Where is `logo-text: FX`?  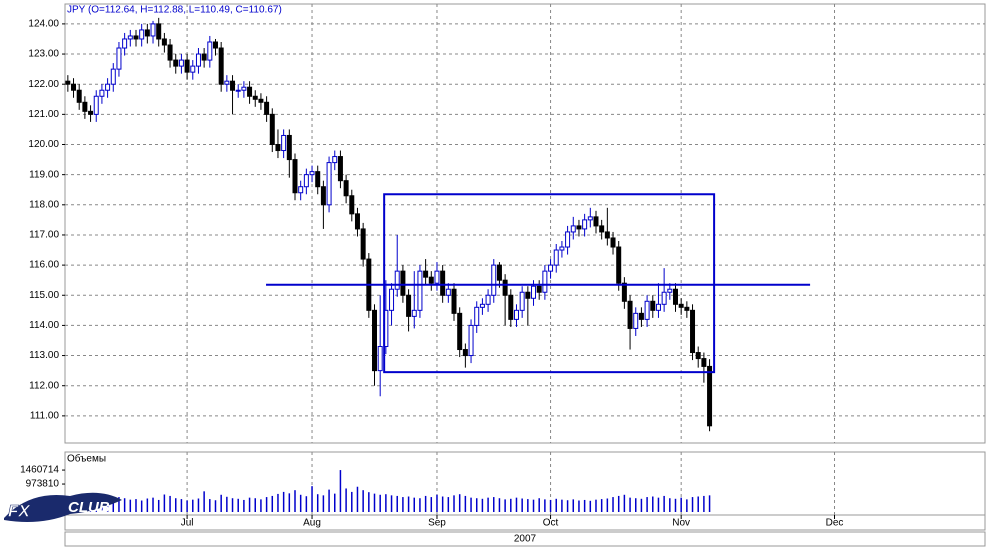 logo-text: FX is located at coordinates (19, 510).